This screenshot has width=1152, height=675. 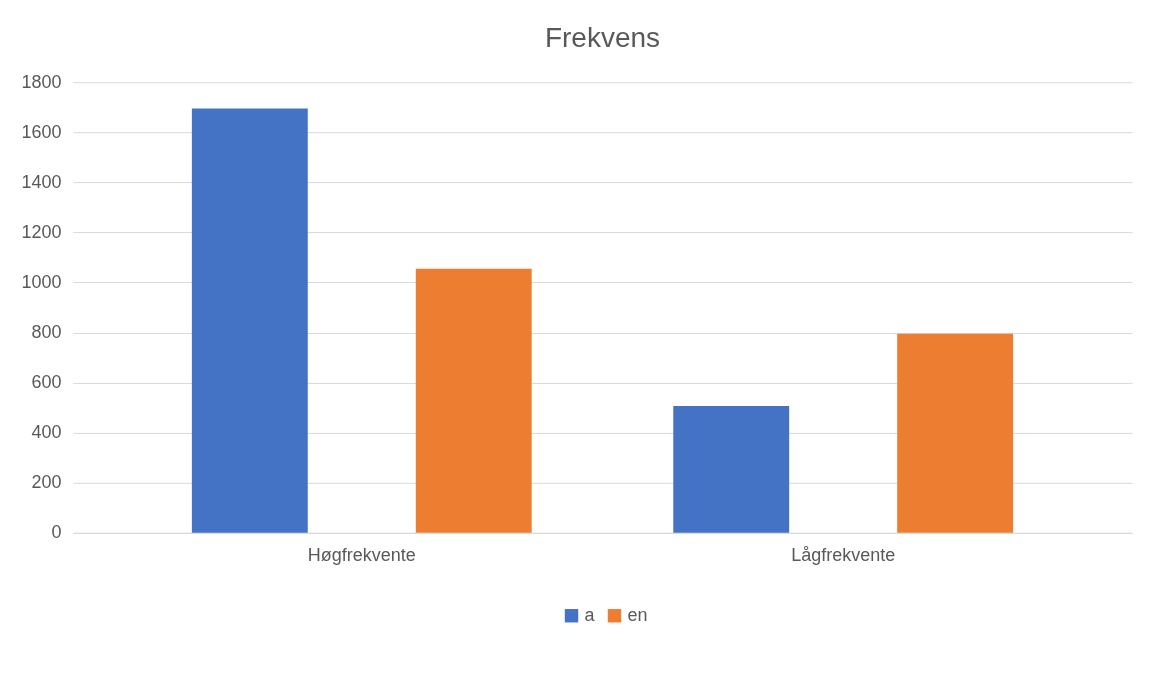 I want to click on y-tick-label: 400, so click(x=46, y=432).